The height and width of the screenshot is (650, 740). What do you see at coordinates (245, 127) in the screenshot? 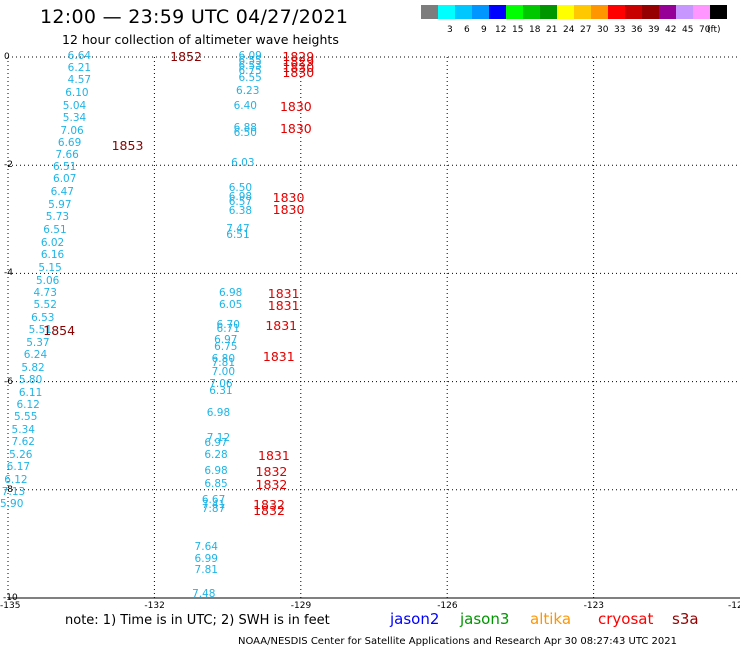
I see `wave-height-label: 6.88` at bounding box center [245, 127].